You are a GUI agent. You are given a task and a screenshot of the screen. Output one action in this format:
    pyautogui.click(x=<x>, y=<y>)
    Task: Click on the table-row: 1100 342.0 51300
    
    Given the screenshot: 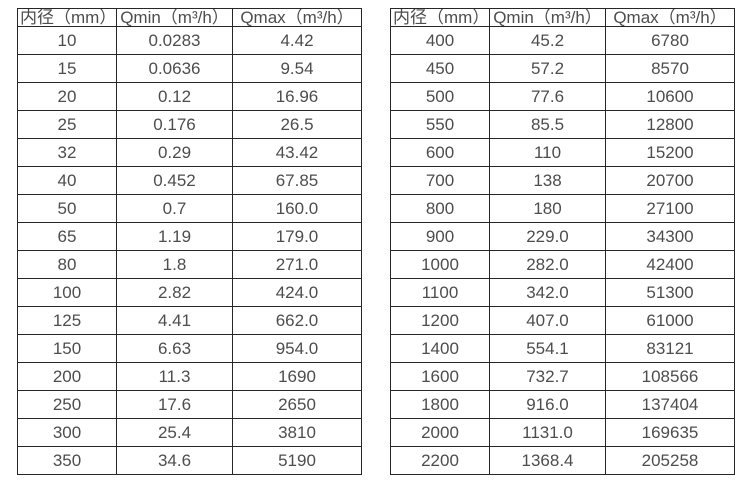 What is the action you would take?
    pyautogui.click(x=562, y=292)
    